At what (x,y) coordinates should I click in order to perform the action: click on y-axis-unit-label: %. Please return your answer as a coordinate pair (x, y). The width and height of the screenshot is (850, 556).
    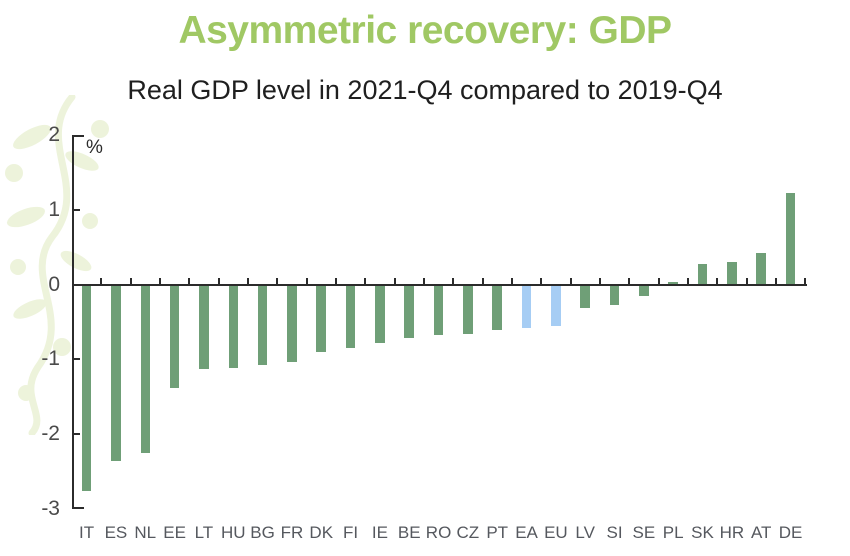
    Looking at the image, I should click on (94, 147).